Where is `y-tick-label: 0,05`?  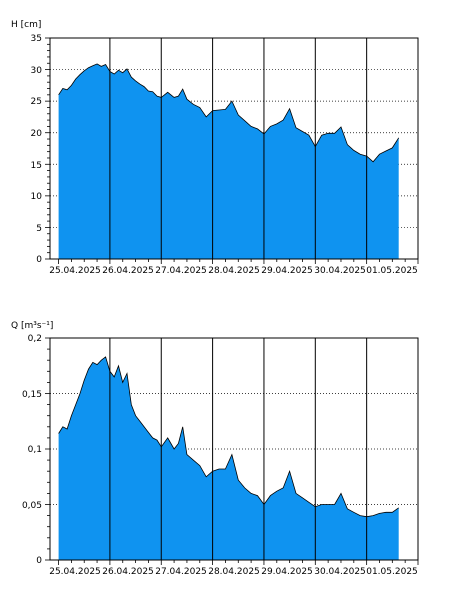 y-tick-label: 0,05 is located at coordinates (32, 506).